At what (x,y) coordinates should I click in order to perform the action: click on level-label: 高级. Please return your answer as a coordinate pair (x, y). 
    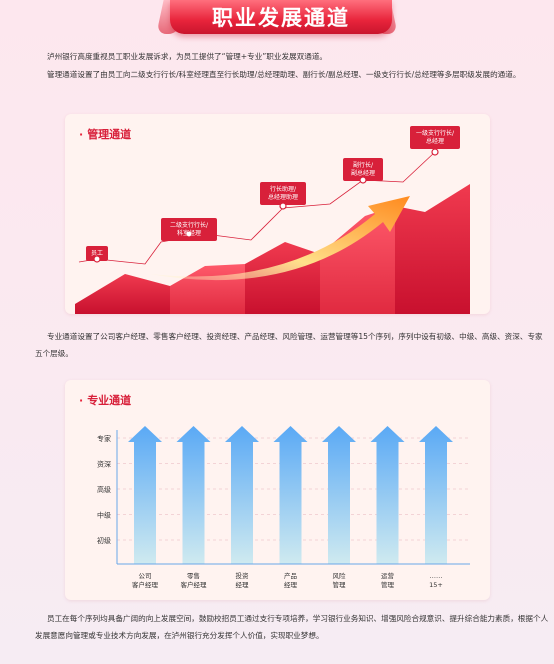
    Looking at the image, I should click on (104, 489).